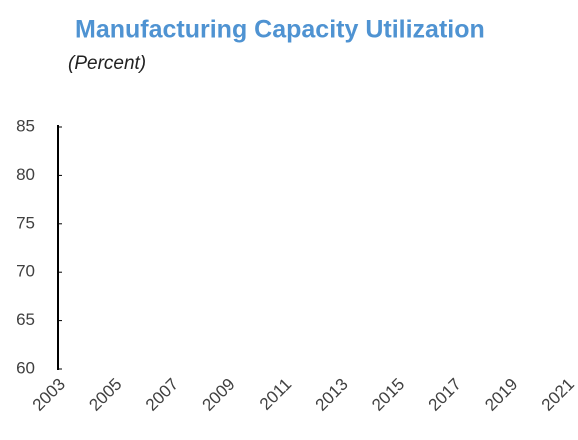  Describe the element at coordinates (558, 395) in the screenshot. I see `x-tick-label: 2021` at that location.